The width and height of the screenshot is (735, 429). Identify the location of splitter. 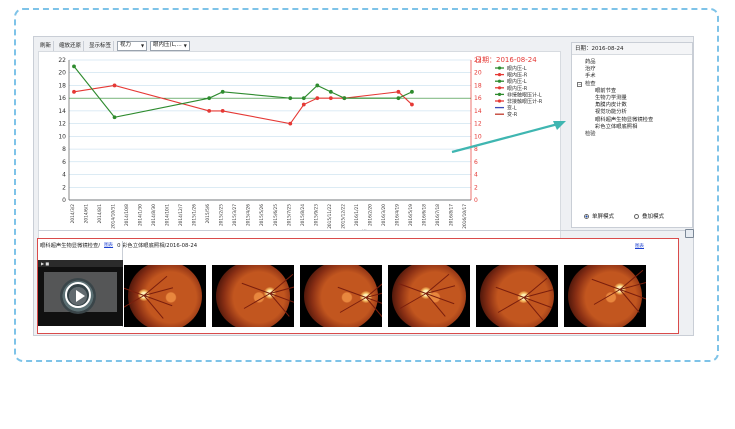
(365, 230).